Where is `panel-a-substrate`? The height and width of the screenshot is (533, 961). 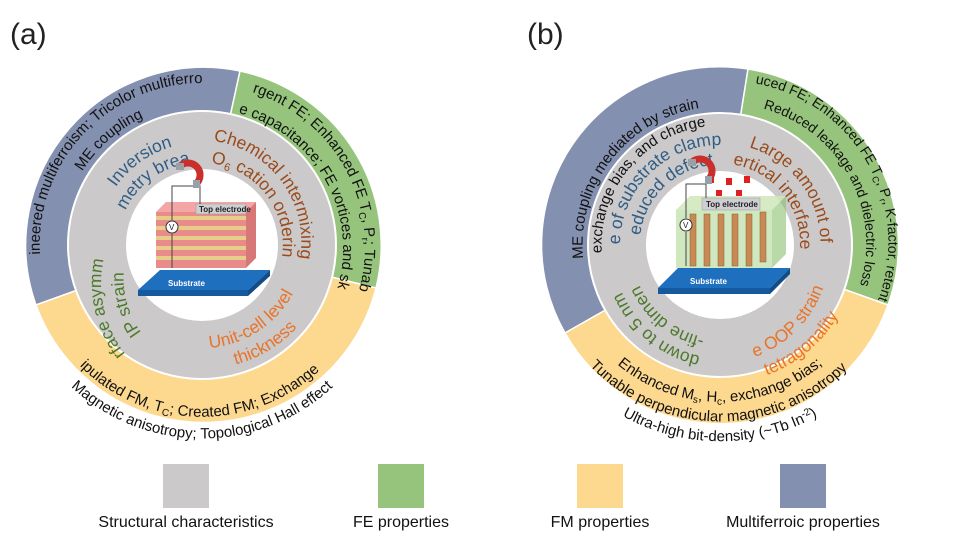
panel-a-substrate is located at coordinates (204, 280).